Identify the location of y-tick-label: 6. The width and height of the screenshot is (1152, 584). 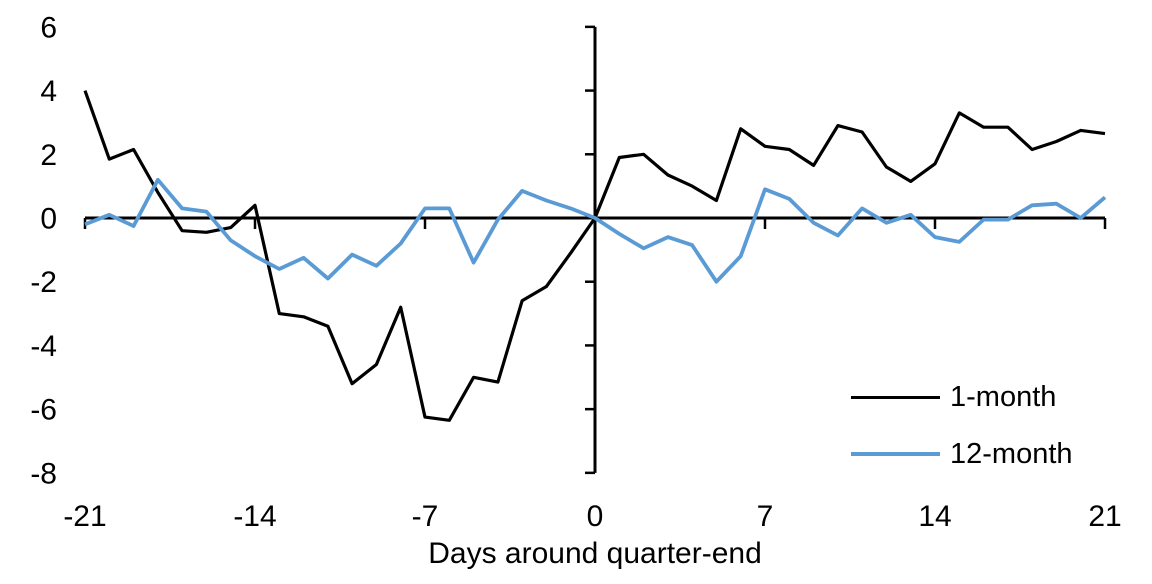
(48, 27).